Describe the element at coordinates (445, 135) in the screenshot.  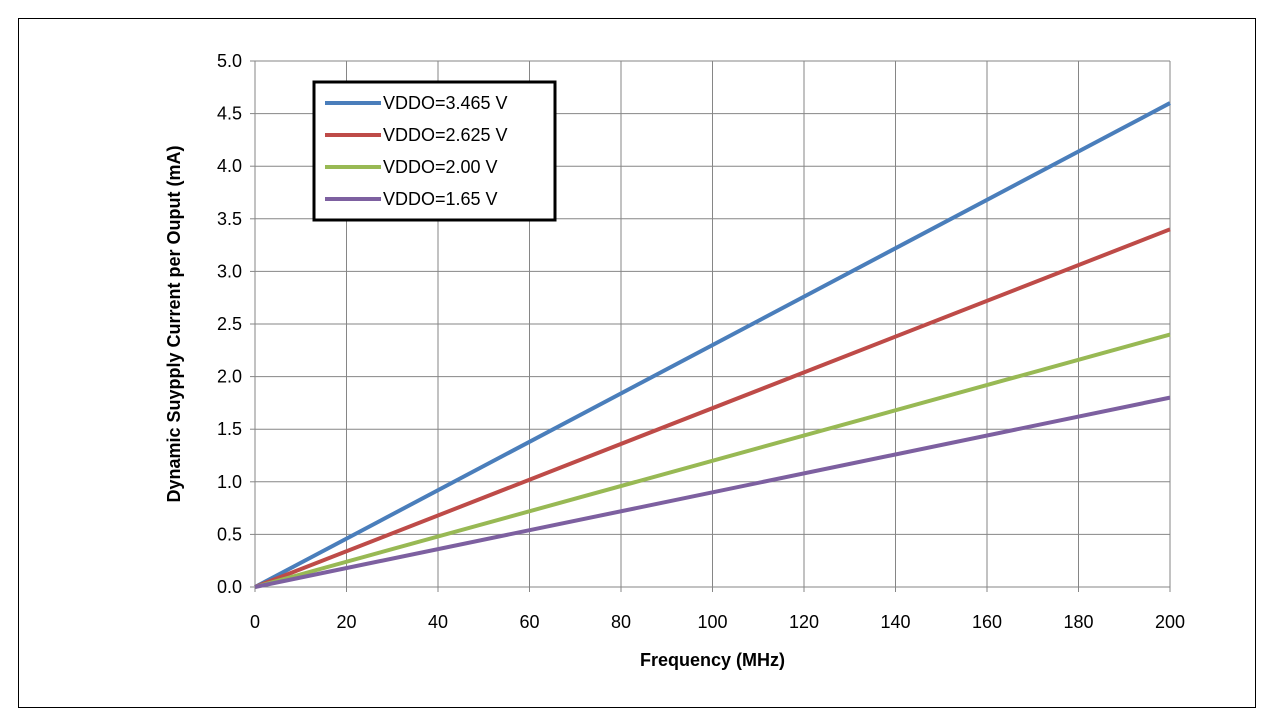
I see `legend-label-1: VDDO=2.625 V` at that location.